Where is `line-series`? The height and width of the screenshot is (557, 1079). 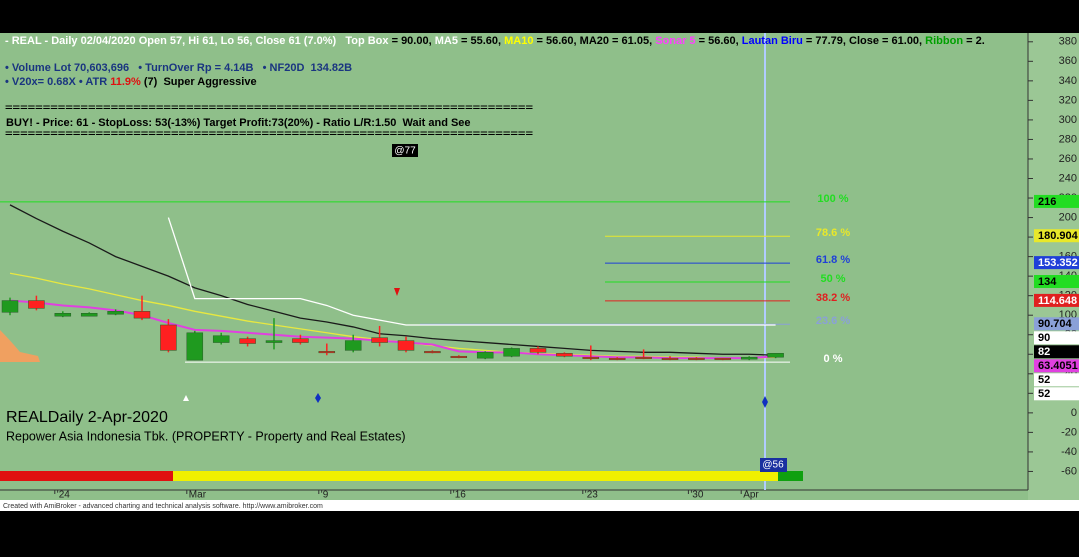 line-series is located at coordinates (471, 271).